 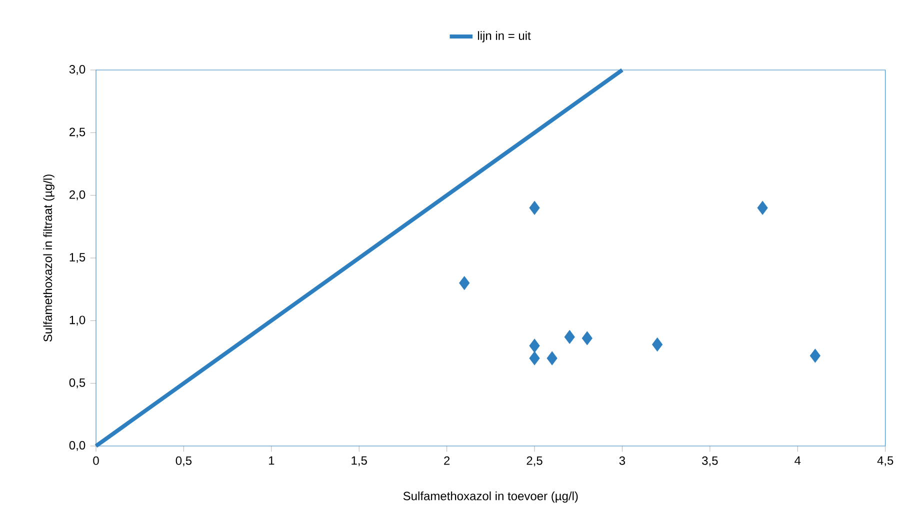 I want to click on x-tick-label: 1,5, so click(x=359, y=461).